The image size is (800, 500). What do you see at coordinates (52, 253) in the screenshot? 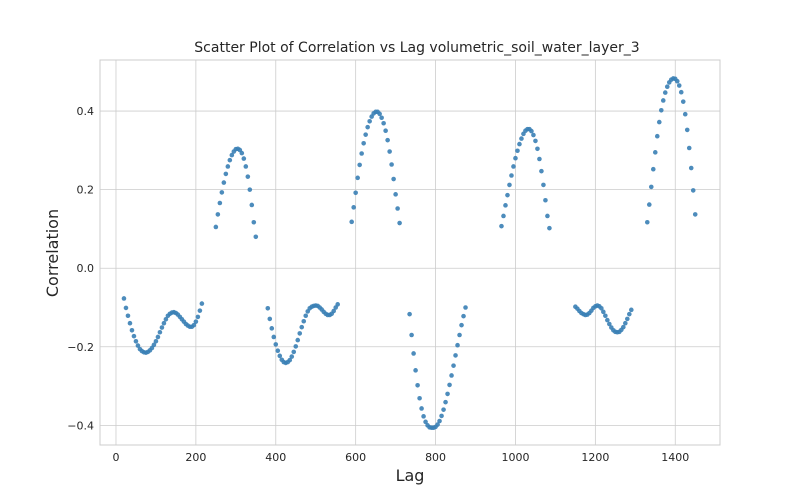
I see `y-axis-label: Correlation` at bounding box center [52, 253].